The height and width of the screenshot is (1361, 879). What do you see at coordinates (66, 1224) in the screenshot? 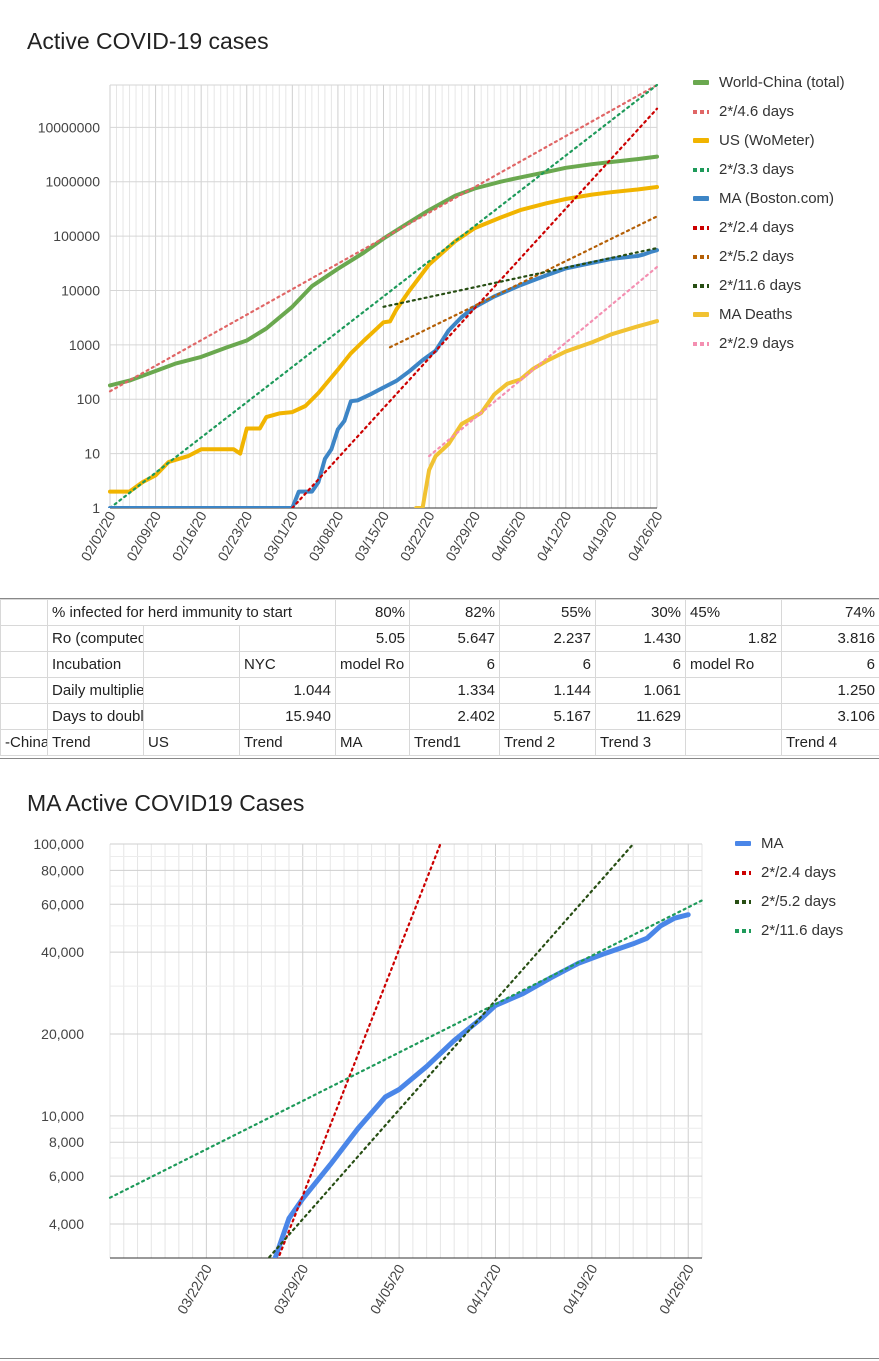
I see `y-tick-label: 4,000` at bounding box center [66, 1224].